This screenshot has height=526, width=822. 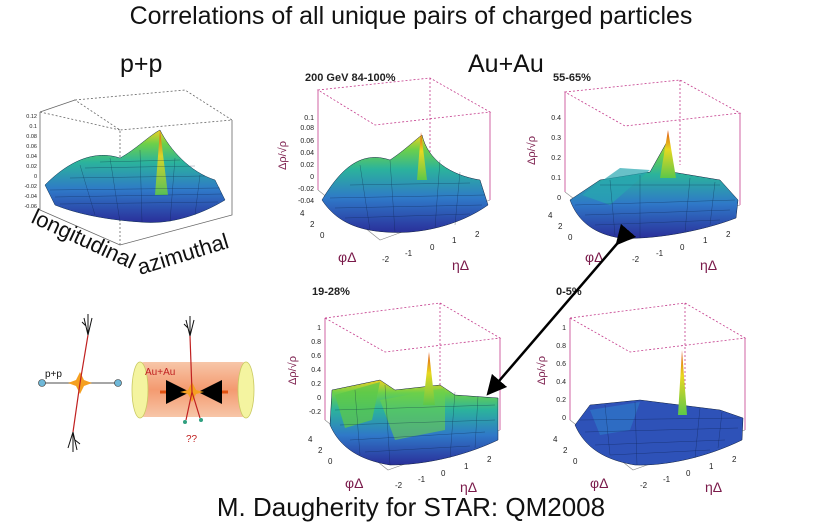 What do you see at coordinates (411, 507) in the screenshot?
I see `slide-footer: M. Daugherity for STAR: QM2008` at bounding box center [411, 507].